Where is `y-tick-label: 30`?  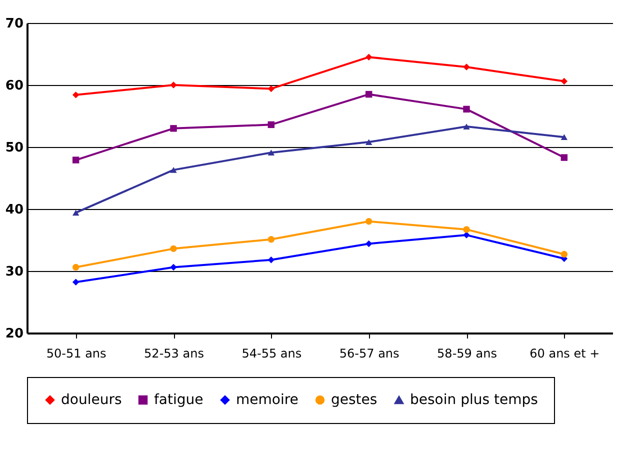
y-tick-label: 30 is located at coordinates (14, 272).